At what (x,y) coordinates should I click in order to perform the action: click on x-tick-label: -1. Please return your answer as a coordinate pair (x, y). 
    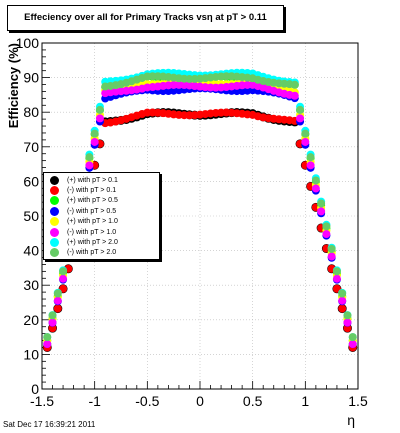
    Looking at the image, I should click on (94, 401).